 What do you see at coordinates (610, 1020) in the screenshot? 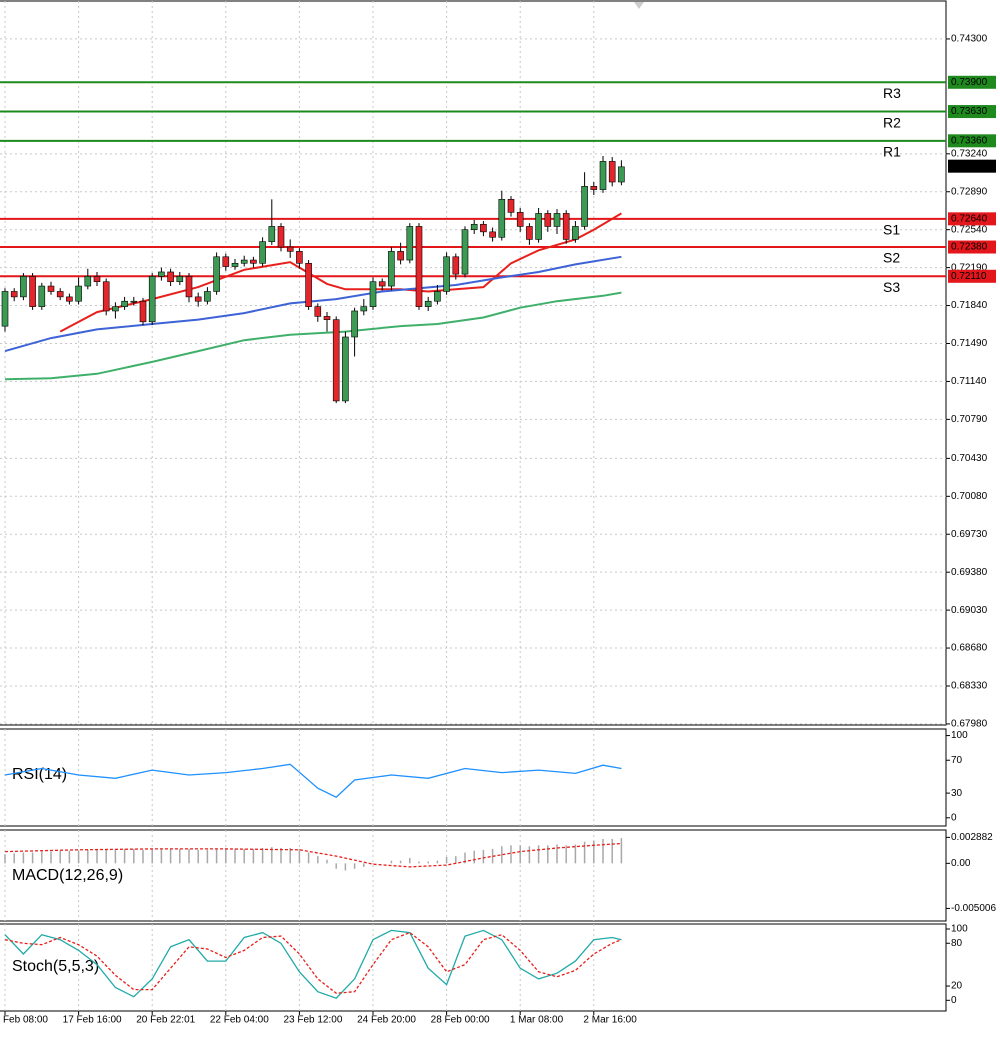
I see `x-tick-label: 2 Mar 16:00` at bounding box center [610, 1020].